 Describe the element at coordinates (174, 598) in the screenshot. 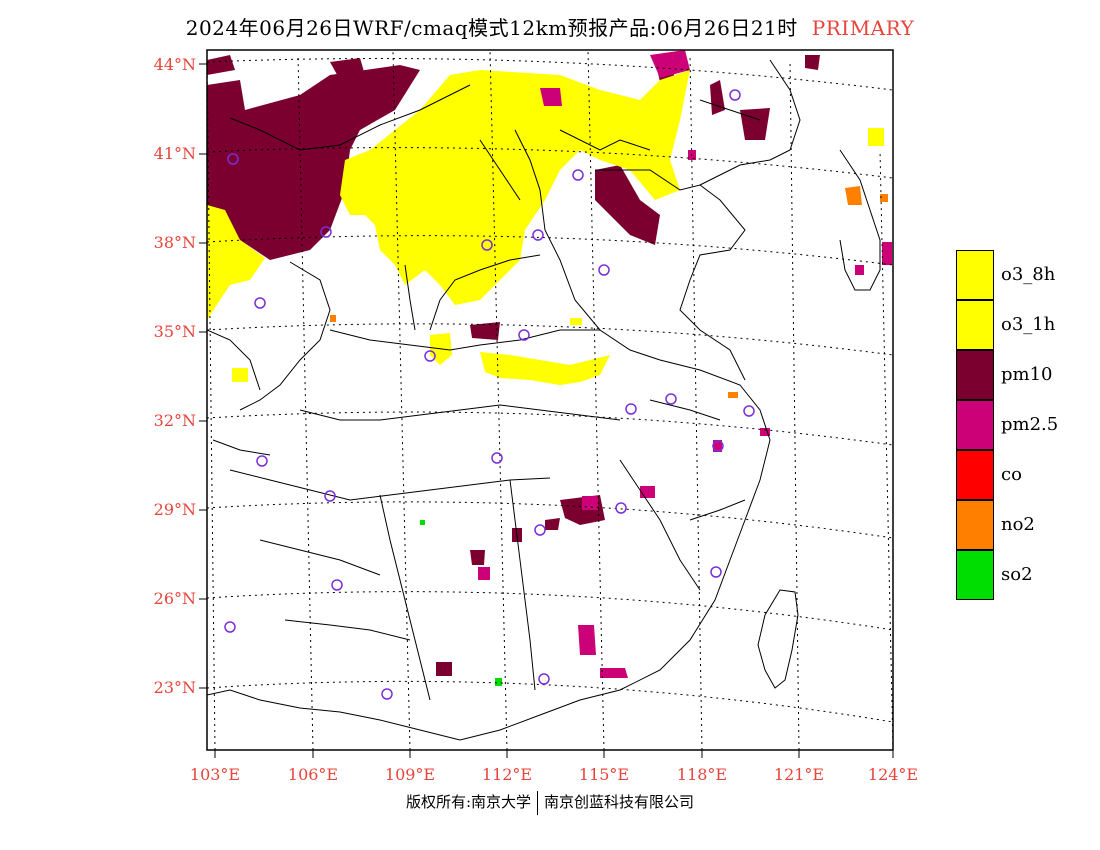

I see `lat-label-26n: 26°N` at that location.